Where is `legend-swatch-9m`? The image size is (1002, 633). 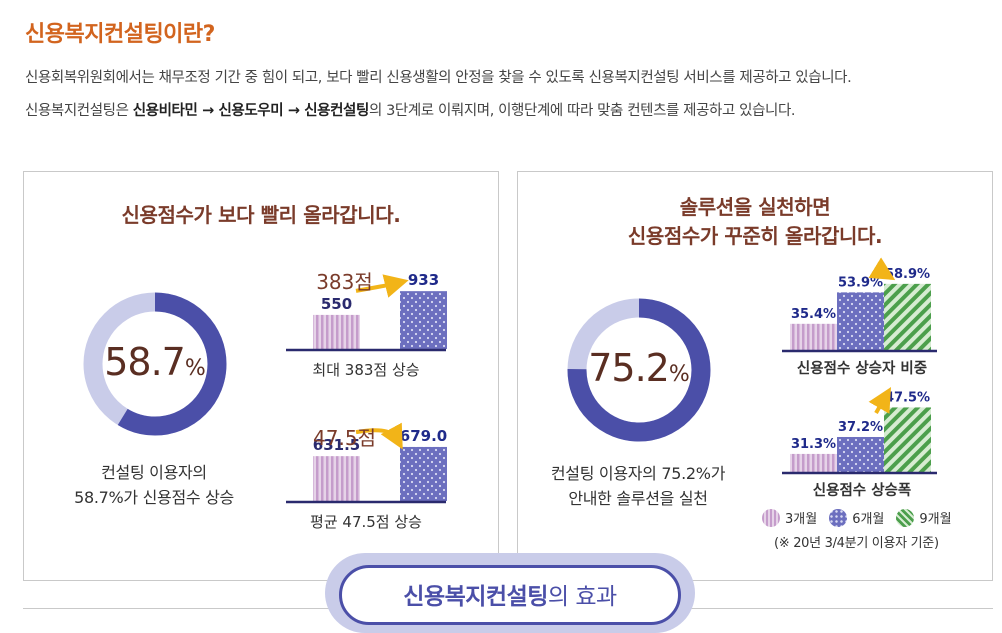
legend-swatch-9m is located at coordinates (905, 517).